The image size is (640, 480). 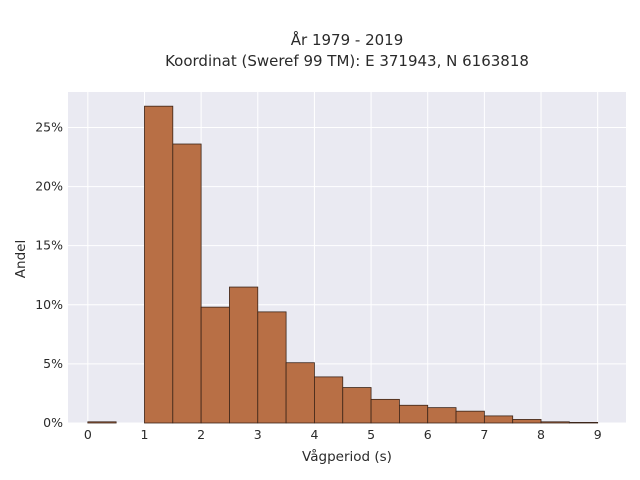 I want to click on x-tick-label: 0, so click(x=88, y=434).